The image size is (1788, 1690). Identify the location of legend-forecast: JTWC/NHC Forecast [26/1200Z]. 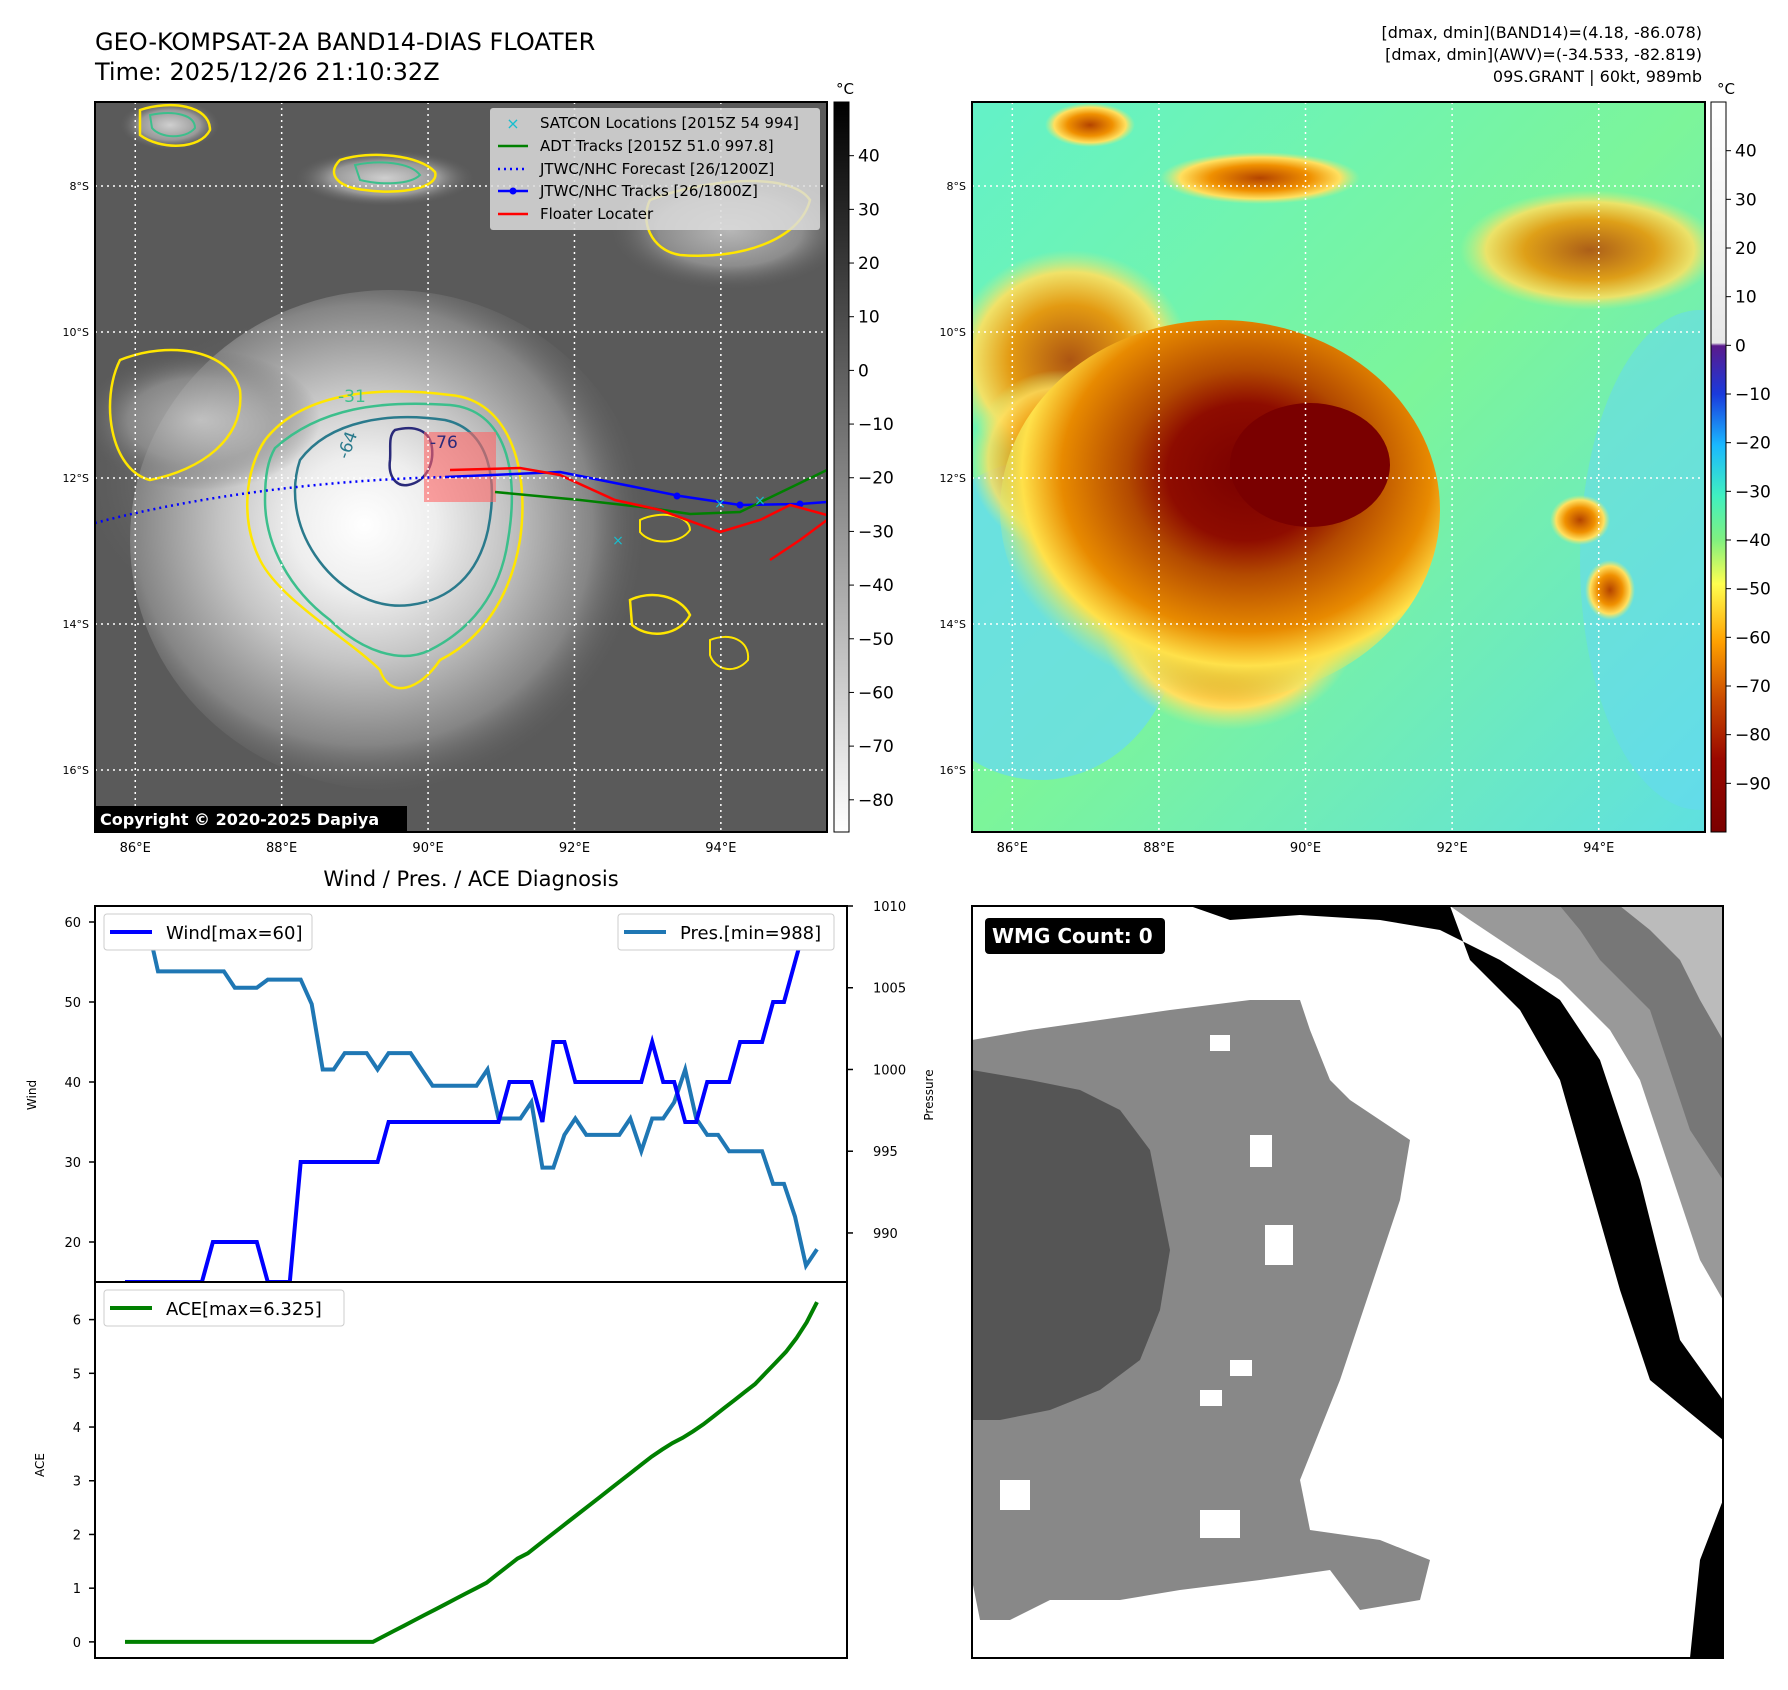
(656, 169).